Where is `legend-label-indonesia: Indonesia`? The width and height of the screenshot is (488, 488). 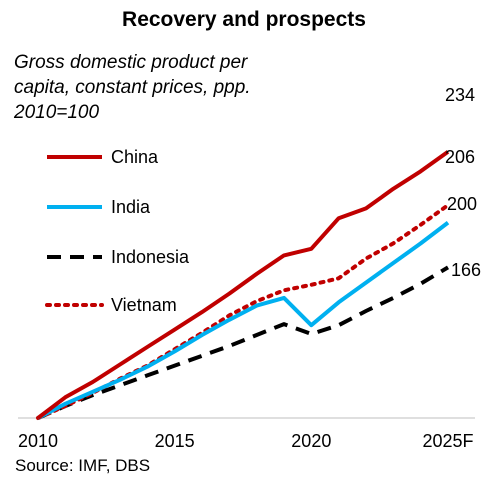 legend-label-indonesia: Indonesia is located at coordinates (150, 257).